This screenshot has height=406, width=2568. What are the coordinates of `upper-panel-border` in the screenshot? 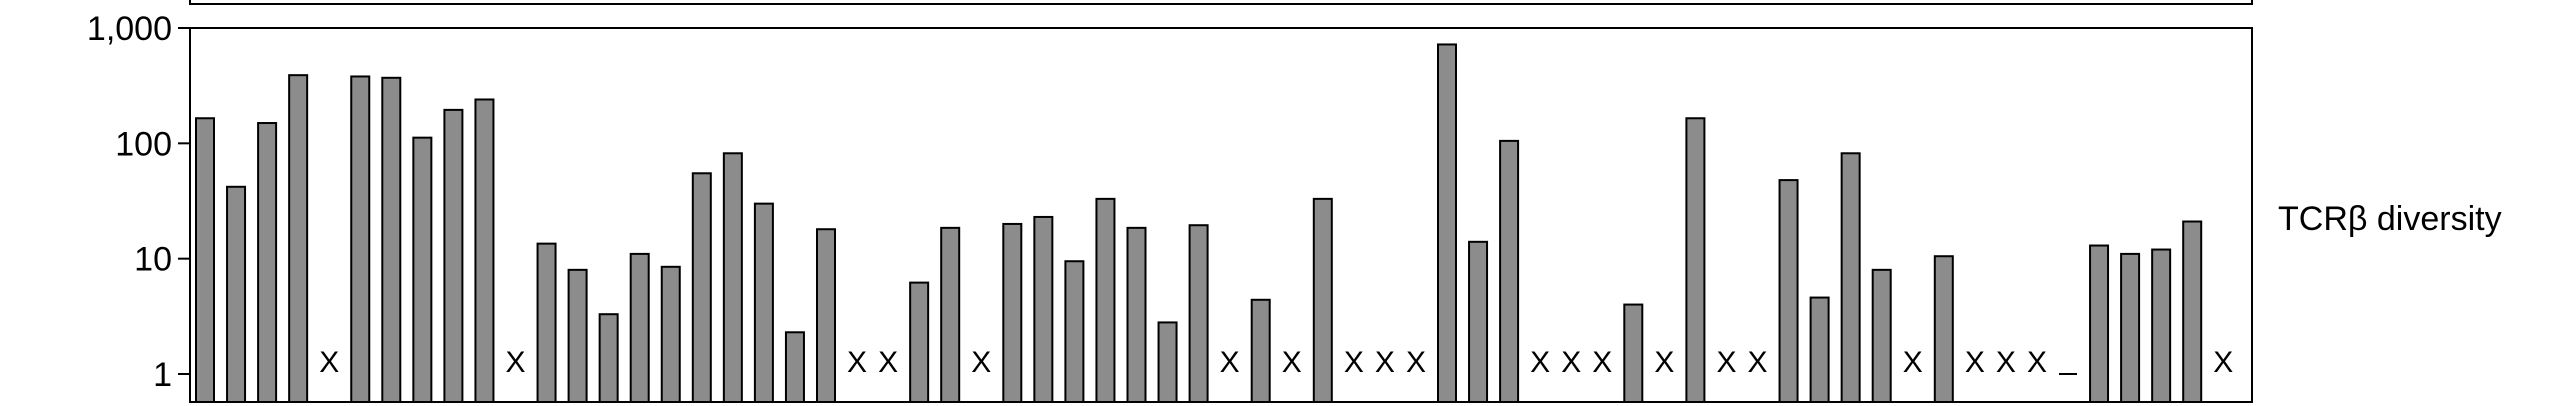 It's located at (1221, 2).